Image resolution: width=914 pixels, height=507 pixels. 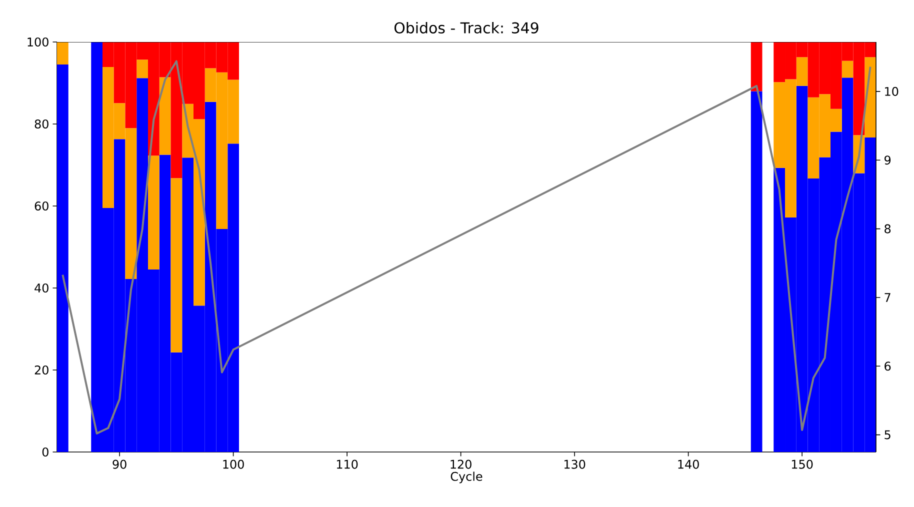 I want to click on y2-tick-label: 10, so click(x=891, y=91).